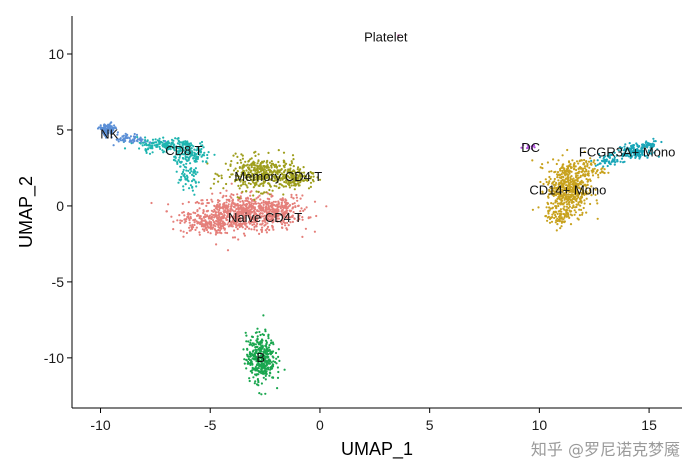 The width and height of the screenshot is (698, 474). I want to click on x-tick-label: -5, so click(210, 425).